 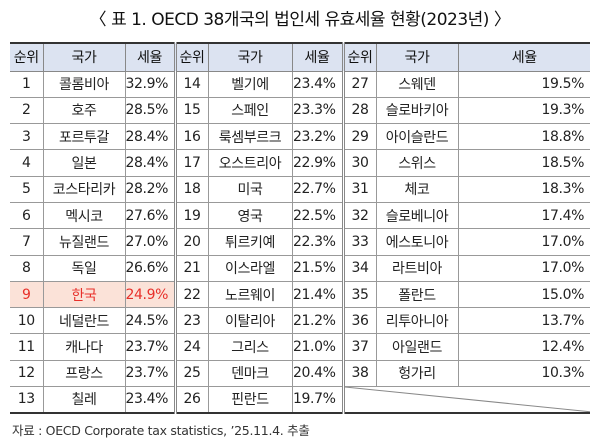 I want to click on cell-rate: 12.4%, so click(x=523, y=347).